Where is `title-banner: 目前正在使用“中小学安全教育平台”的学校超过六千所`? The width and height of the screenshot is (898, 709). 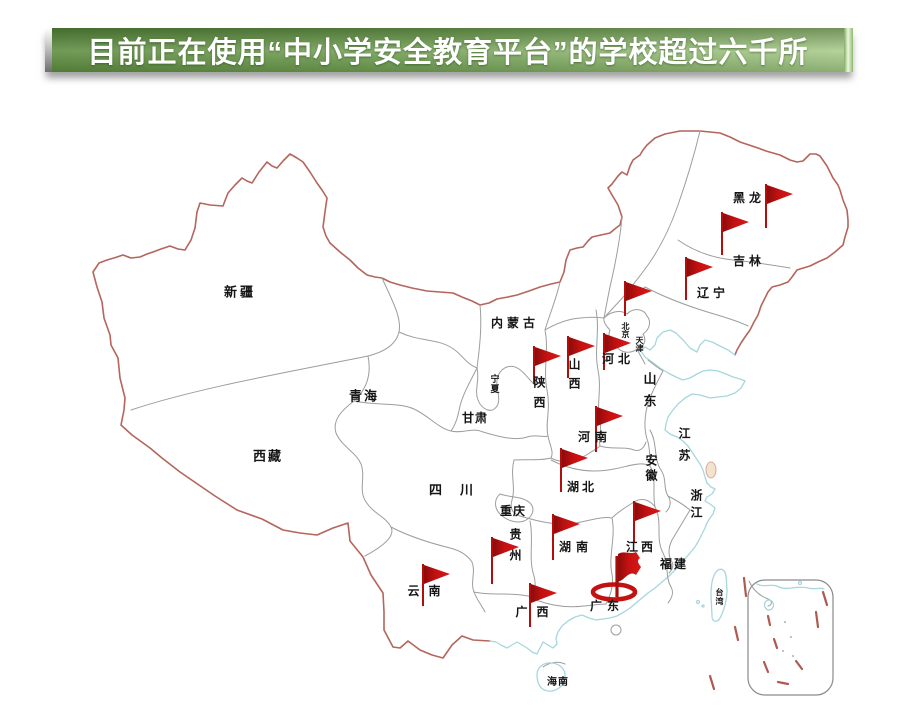
title-banner: 目前正在使用“中小学安全教育平台”的学校超过六千所 is located at coordinates (449, 50).